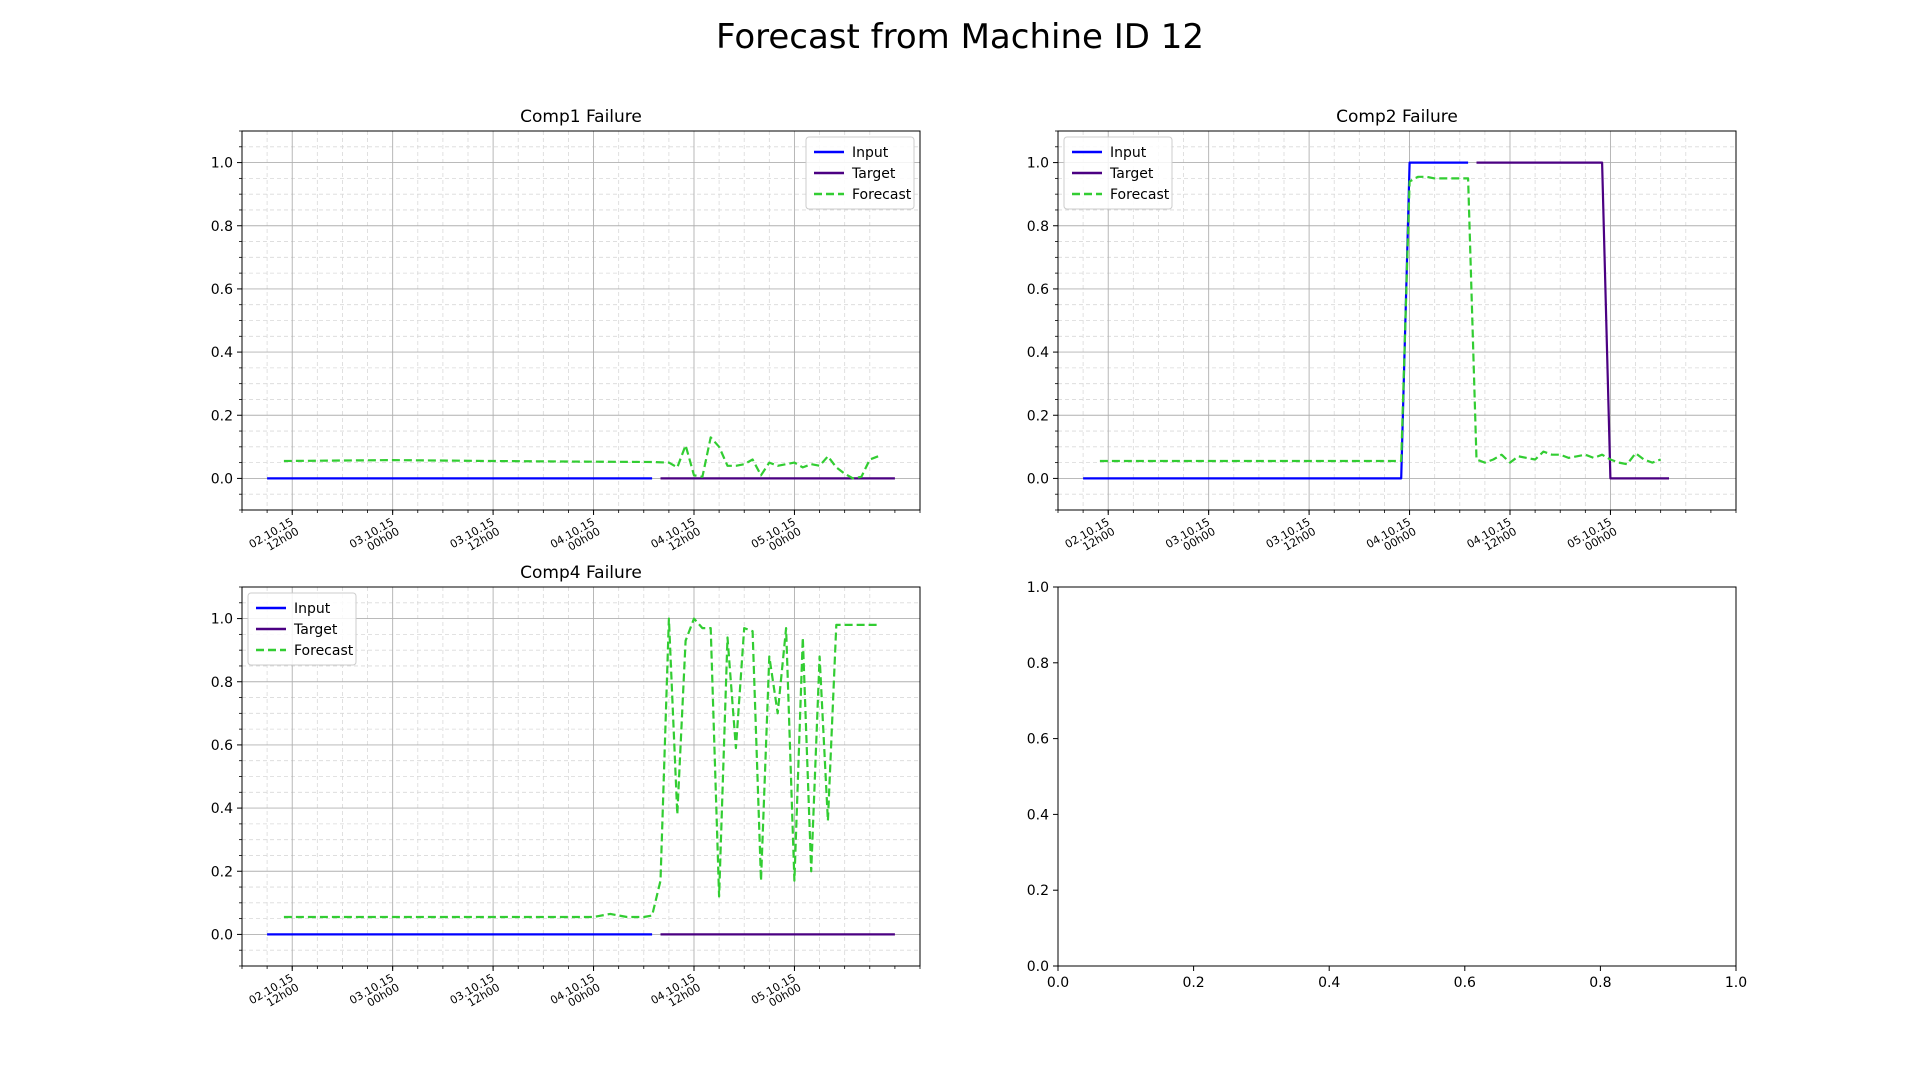 This screenshot has width=1920, height=1080. I want to click on subplot-title: Comp1 Failure, so click(581, 117).